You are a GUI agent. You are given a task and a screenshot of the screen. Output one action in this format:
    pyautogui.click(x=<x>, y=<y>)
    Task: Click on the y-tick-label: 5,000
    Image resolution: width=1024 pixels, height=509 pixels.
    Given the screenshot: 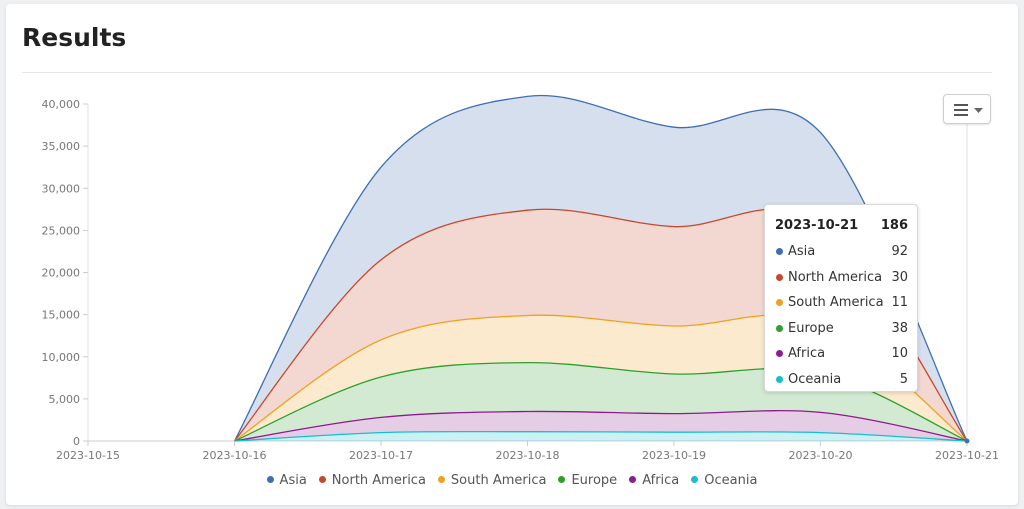 What is the action you would take?
    pyautogui.click(x=65, y=399)
    